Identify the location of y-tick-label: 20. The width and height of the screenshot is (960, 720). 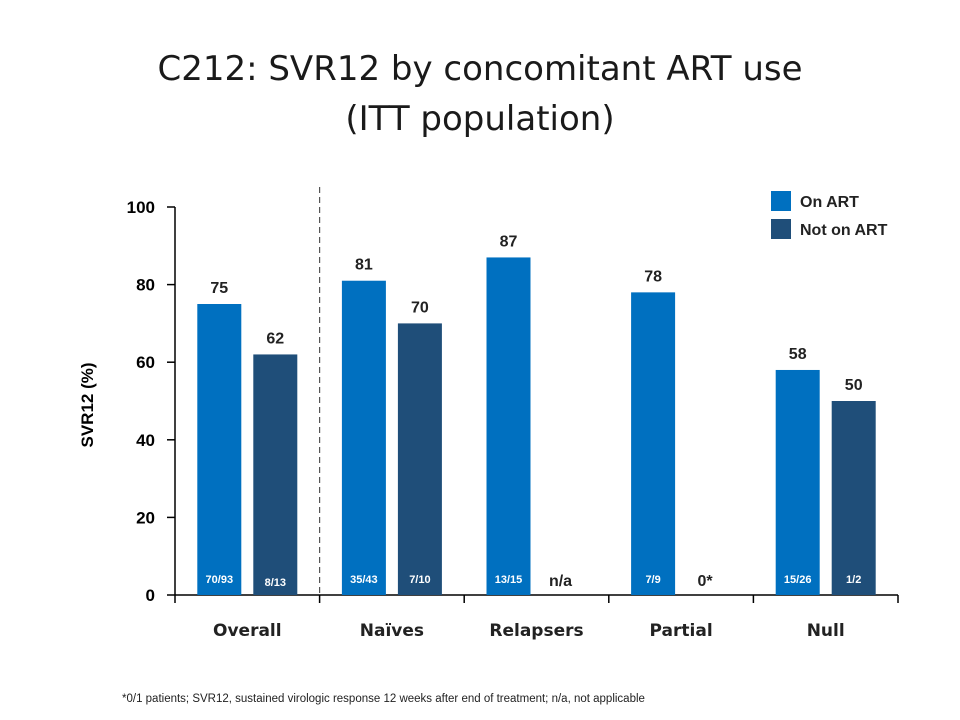
(145, 517).